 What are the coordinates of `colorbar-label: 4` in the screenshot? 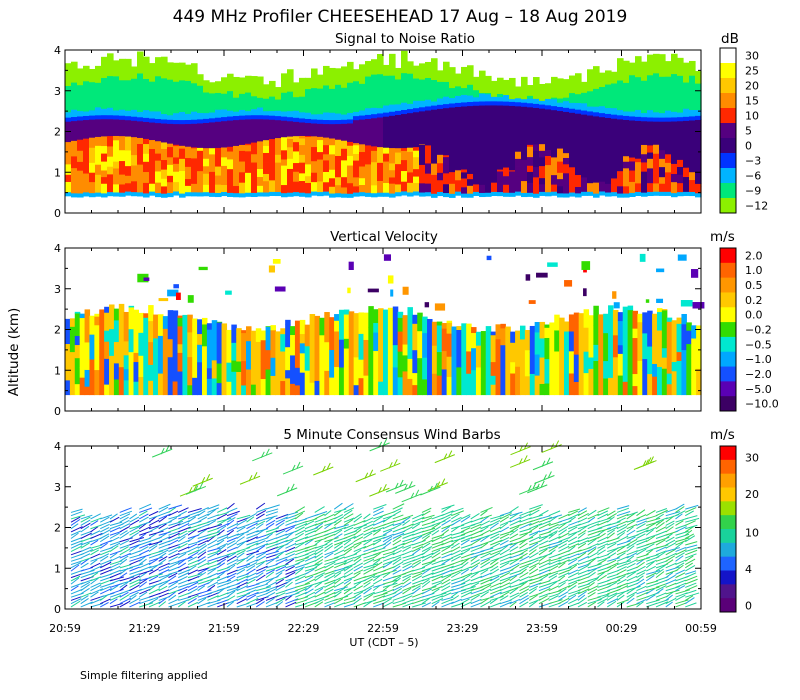 It's located at (748, 569).